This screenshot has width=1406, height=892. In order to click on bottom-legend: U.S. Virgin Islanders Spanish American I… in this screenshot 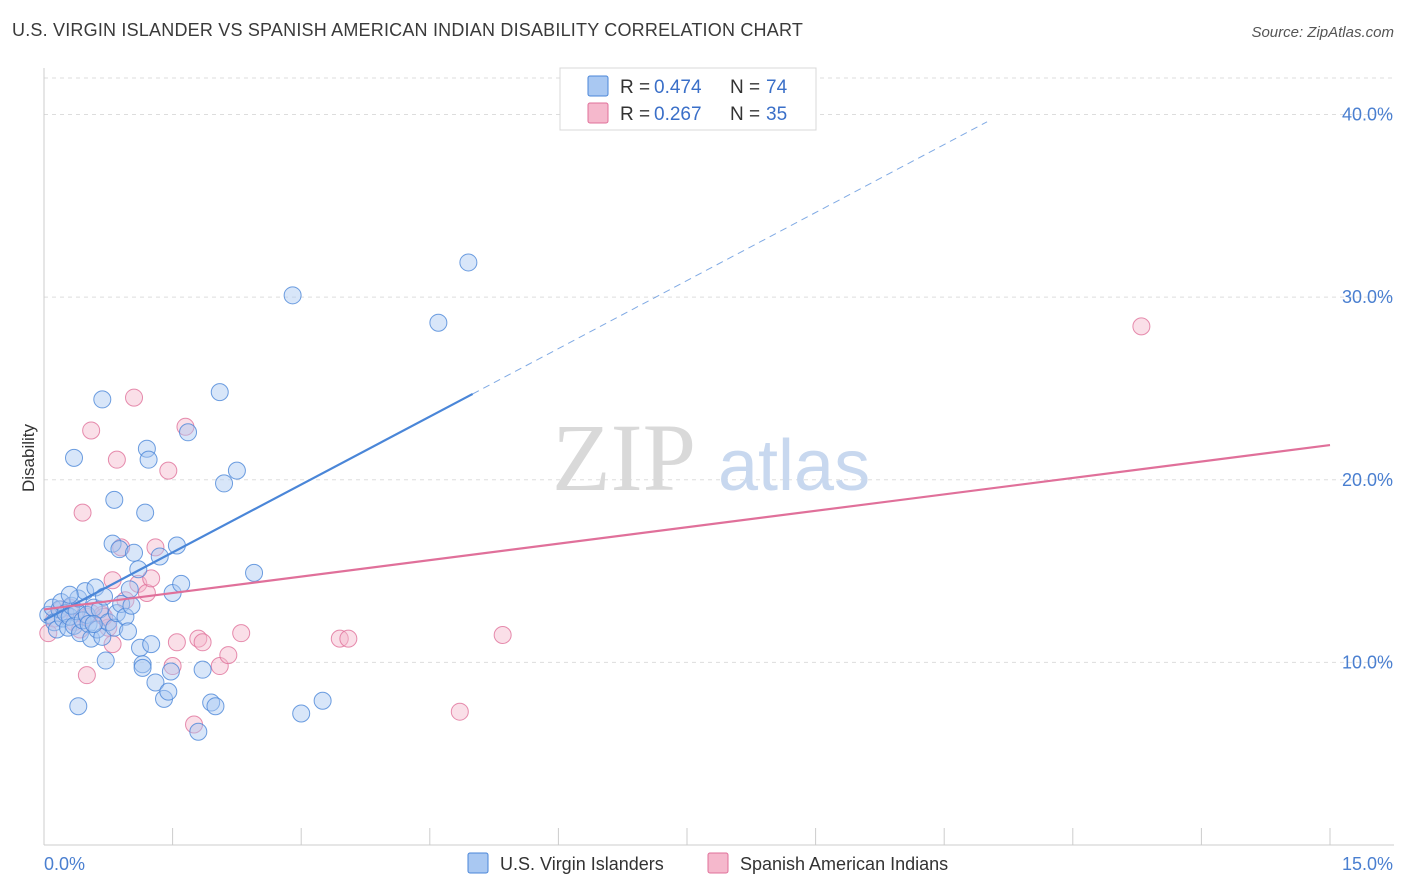, I will do `click(707, 863)`.